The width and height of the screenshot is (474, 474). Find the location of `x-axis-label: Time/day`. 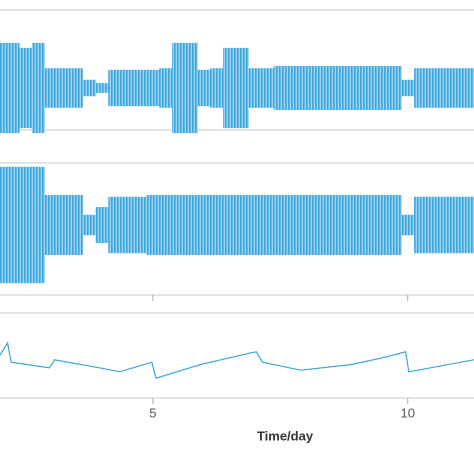

x-axis-label: Time/day is located at coordinates (285, 435).